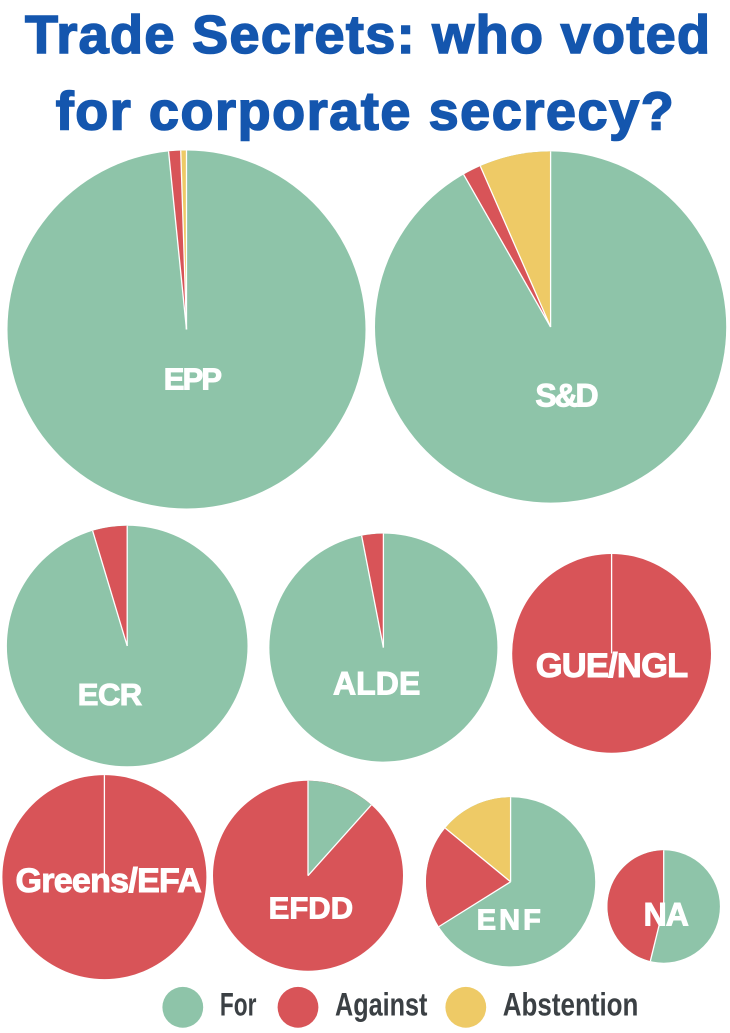 This screenshot has height=1033, width=730. What do you see at coordinates (381, 1005) in the screenshot?
I see `svg-text: Against` at bounding box center [381, 1005].